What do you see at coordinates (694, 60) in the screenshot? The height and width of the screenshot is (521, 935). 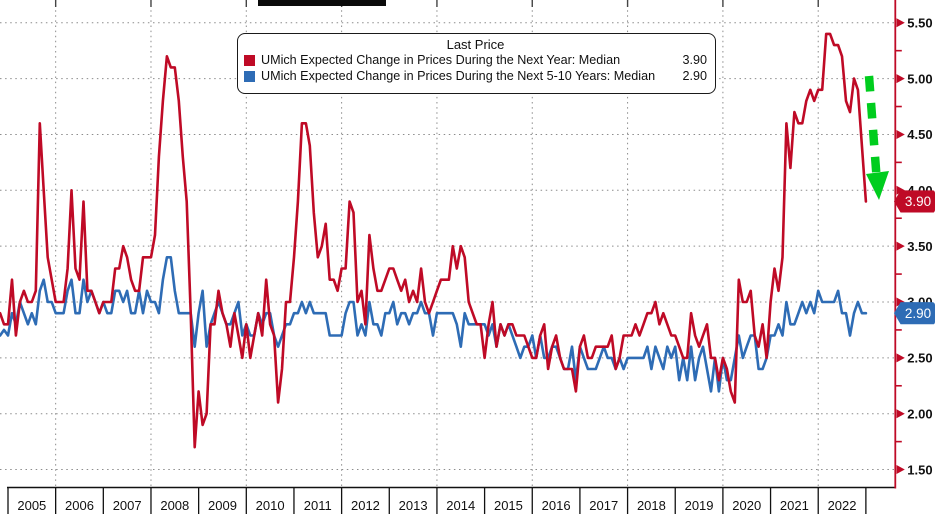 I see `legend-item-value: 3.90` at bounding box center [694, 60].